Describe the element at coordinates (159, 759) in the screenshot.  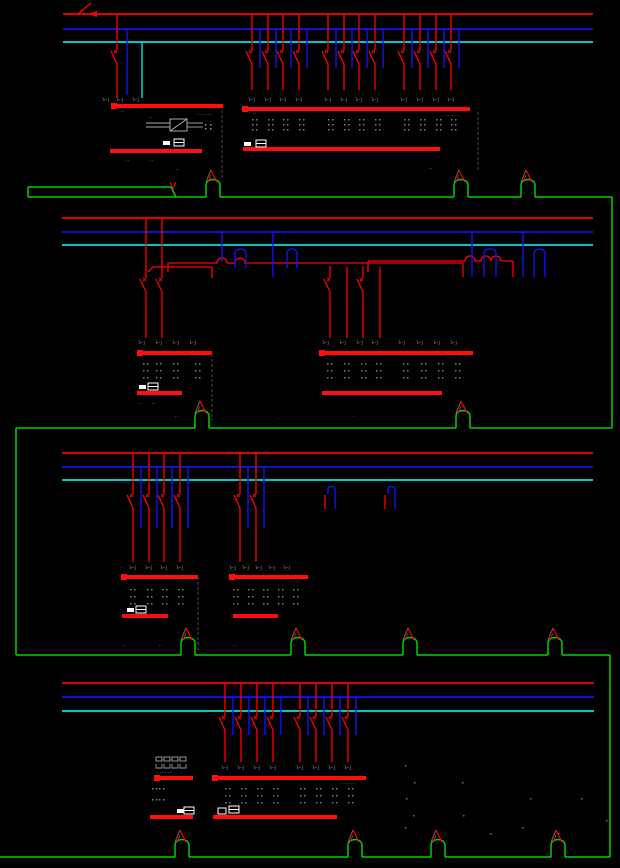
I see `terminal-comb-cell` at that location.